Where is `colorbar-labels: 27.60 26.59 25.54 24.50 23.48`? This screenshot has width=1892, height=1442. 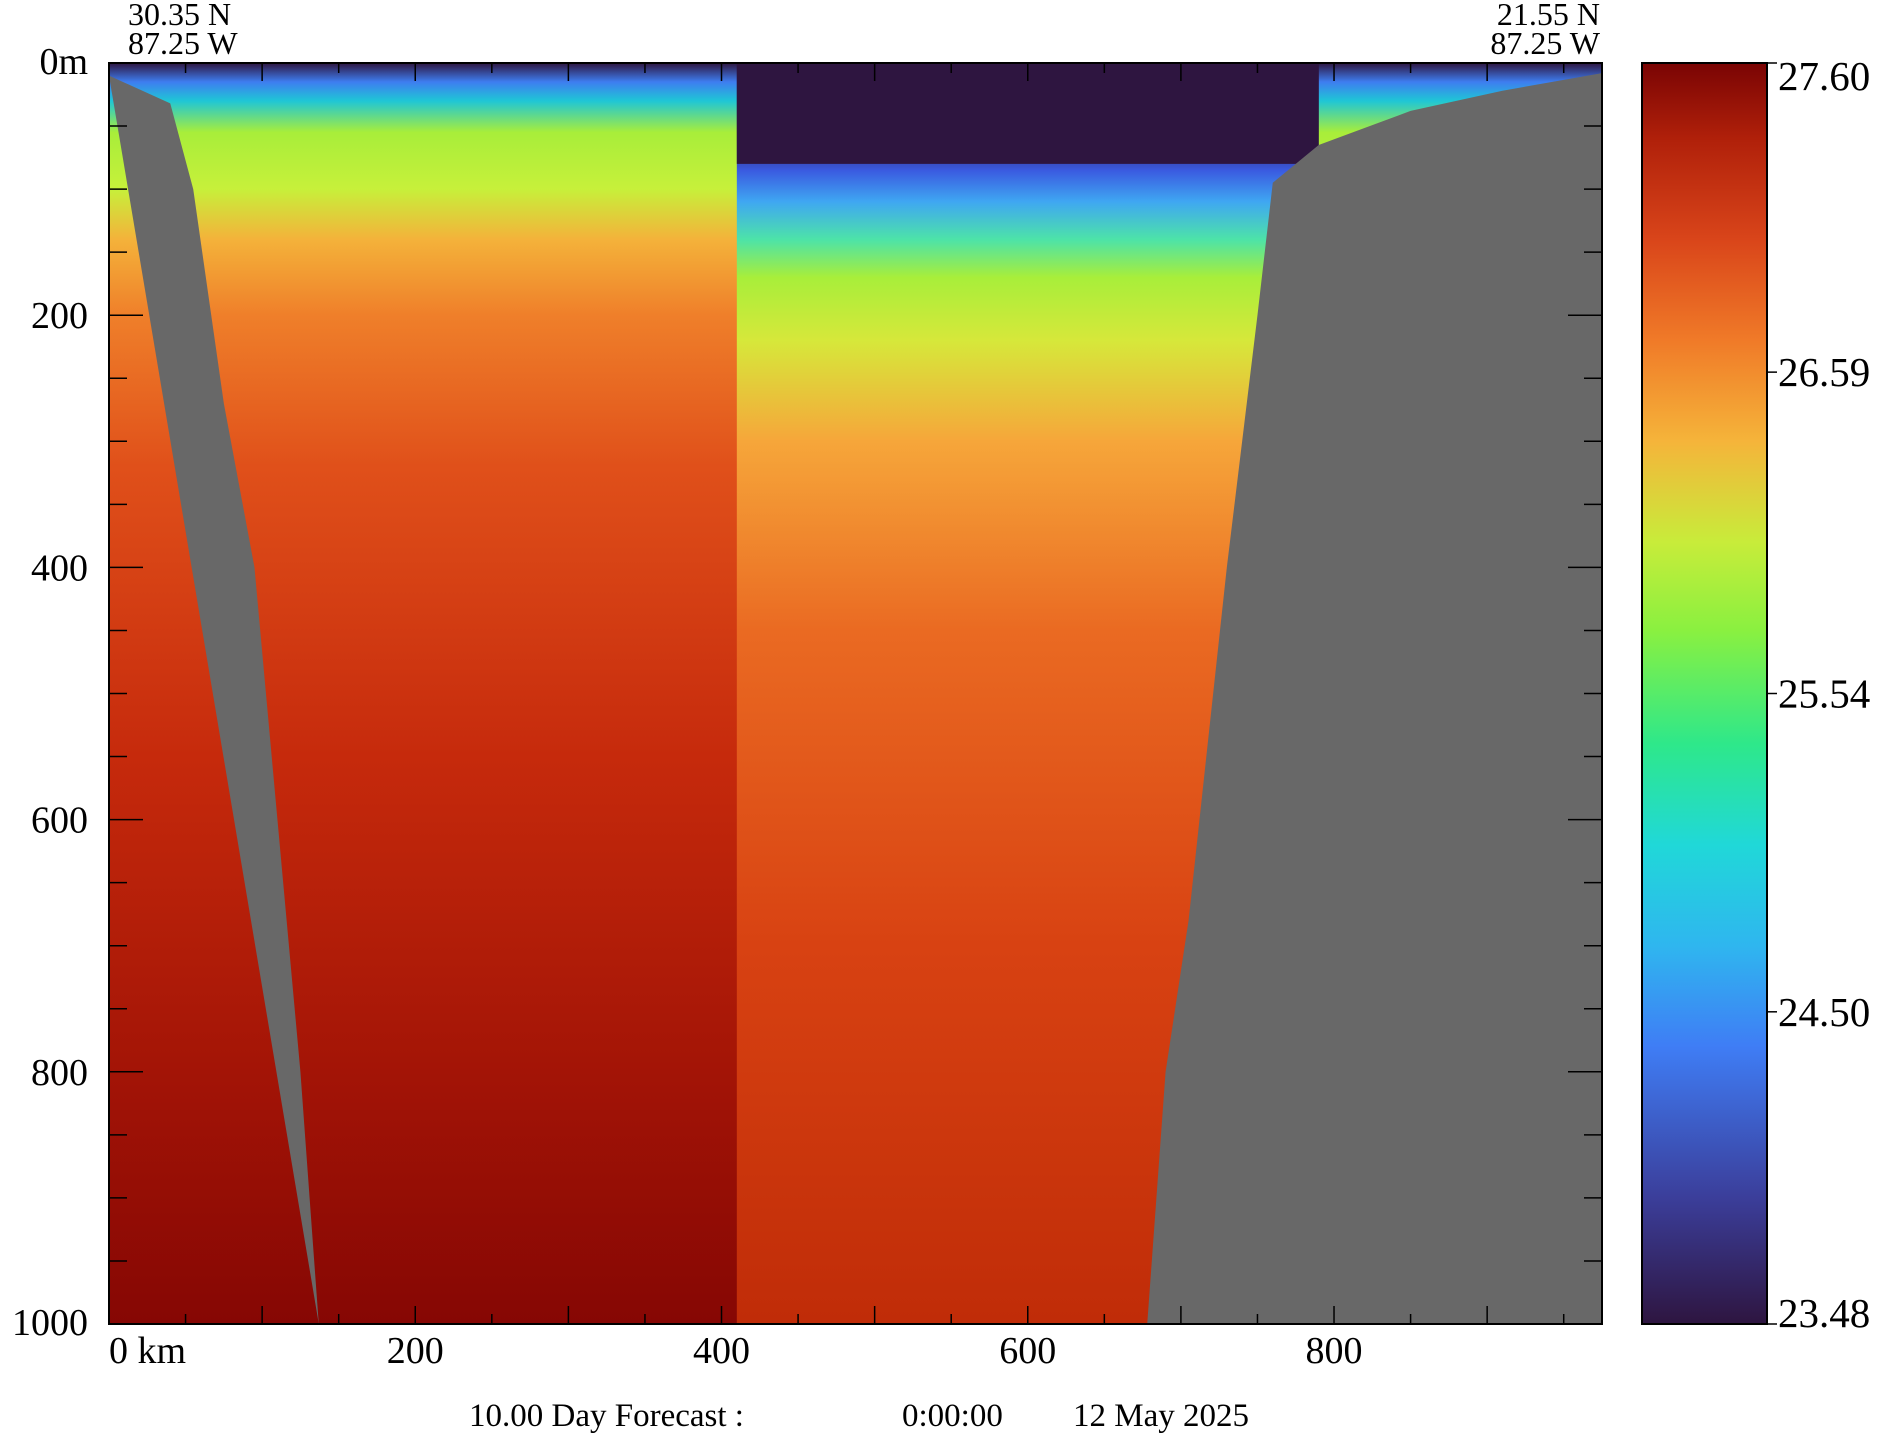
colorbar-labels: 27.60 26.59 25.54 24.50 23.48 is located at coordinates (1824, 694).